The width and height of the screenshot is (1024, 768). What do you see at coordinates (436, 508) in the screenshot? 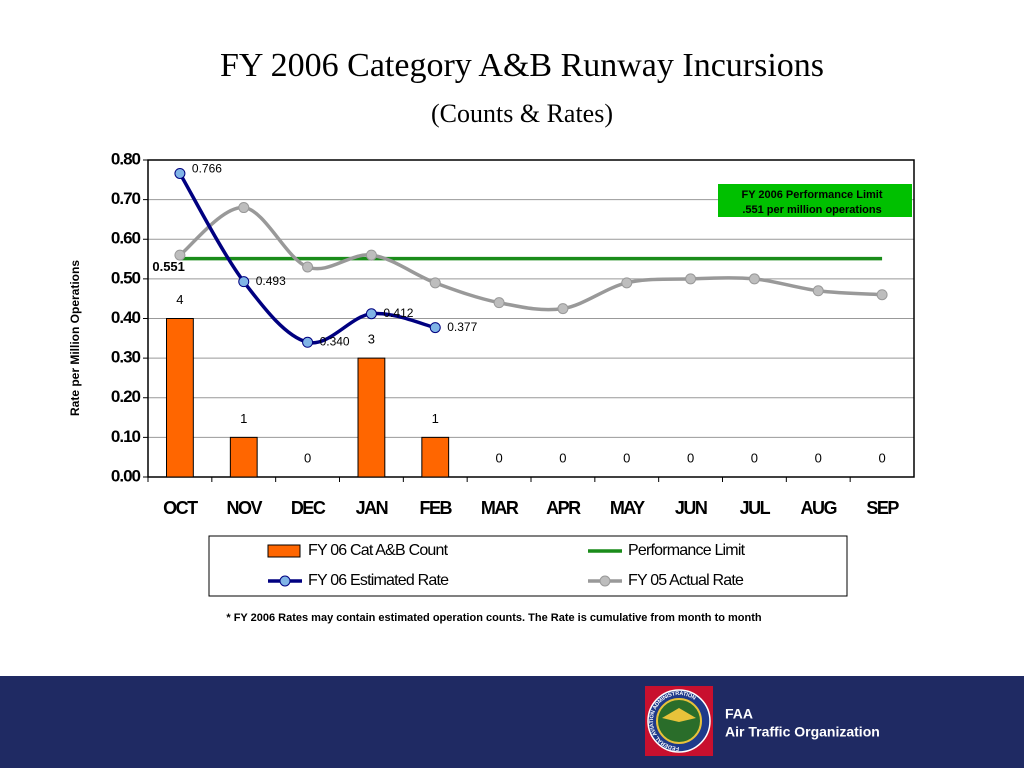
I see `x-tick-label: FEB` at bounding box center [436, 508].